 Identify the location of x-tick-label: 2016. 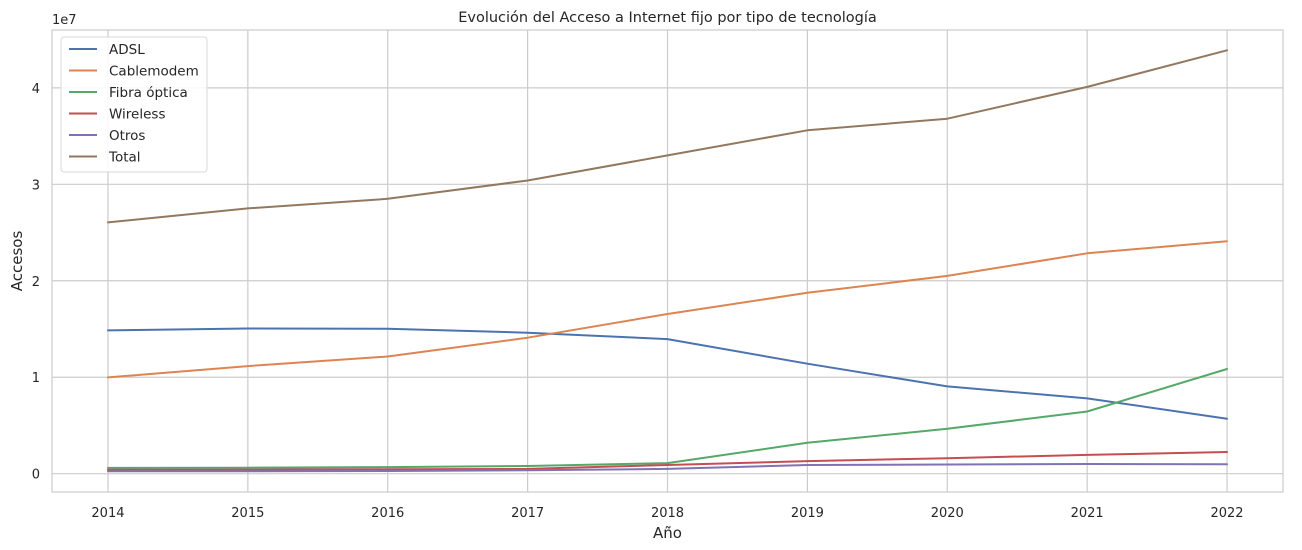
(387, 513).